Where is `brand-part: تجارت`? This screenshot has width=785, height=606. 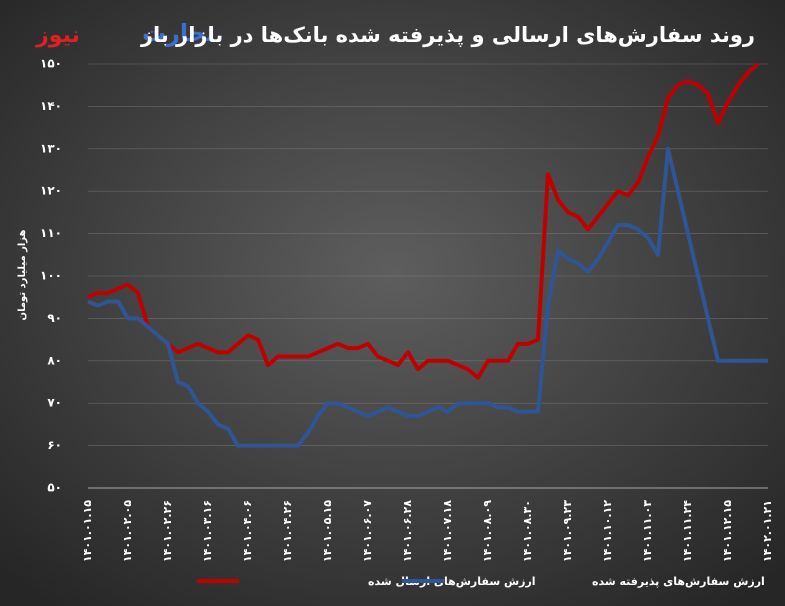
brand-part: تجارت is located at coordinates (178, 33).